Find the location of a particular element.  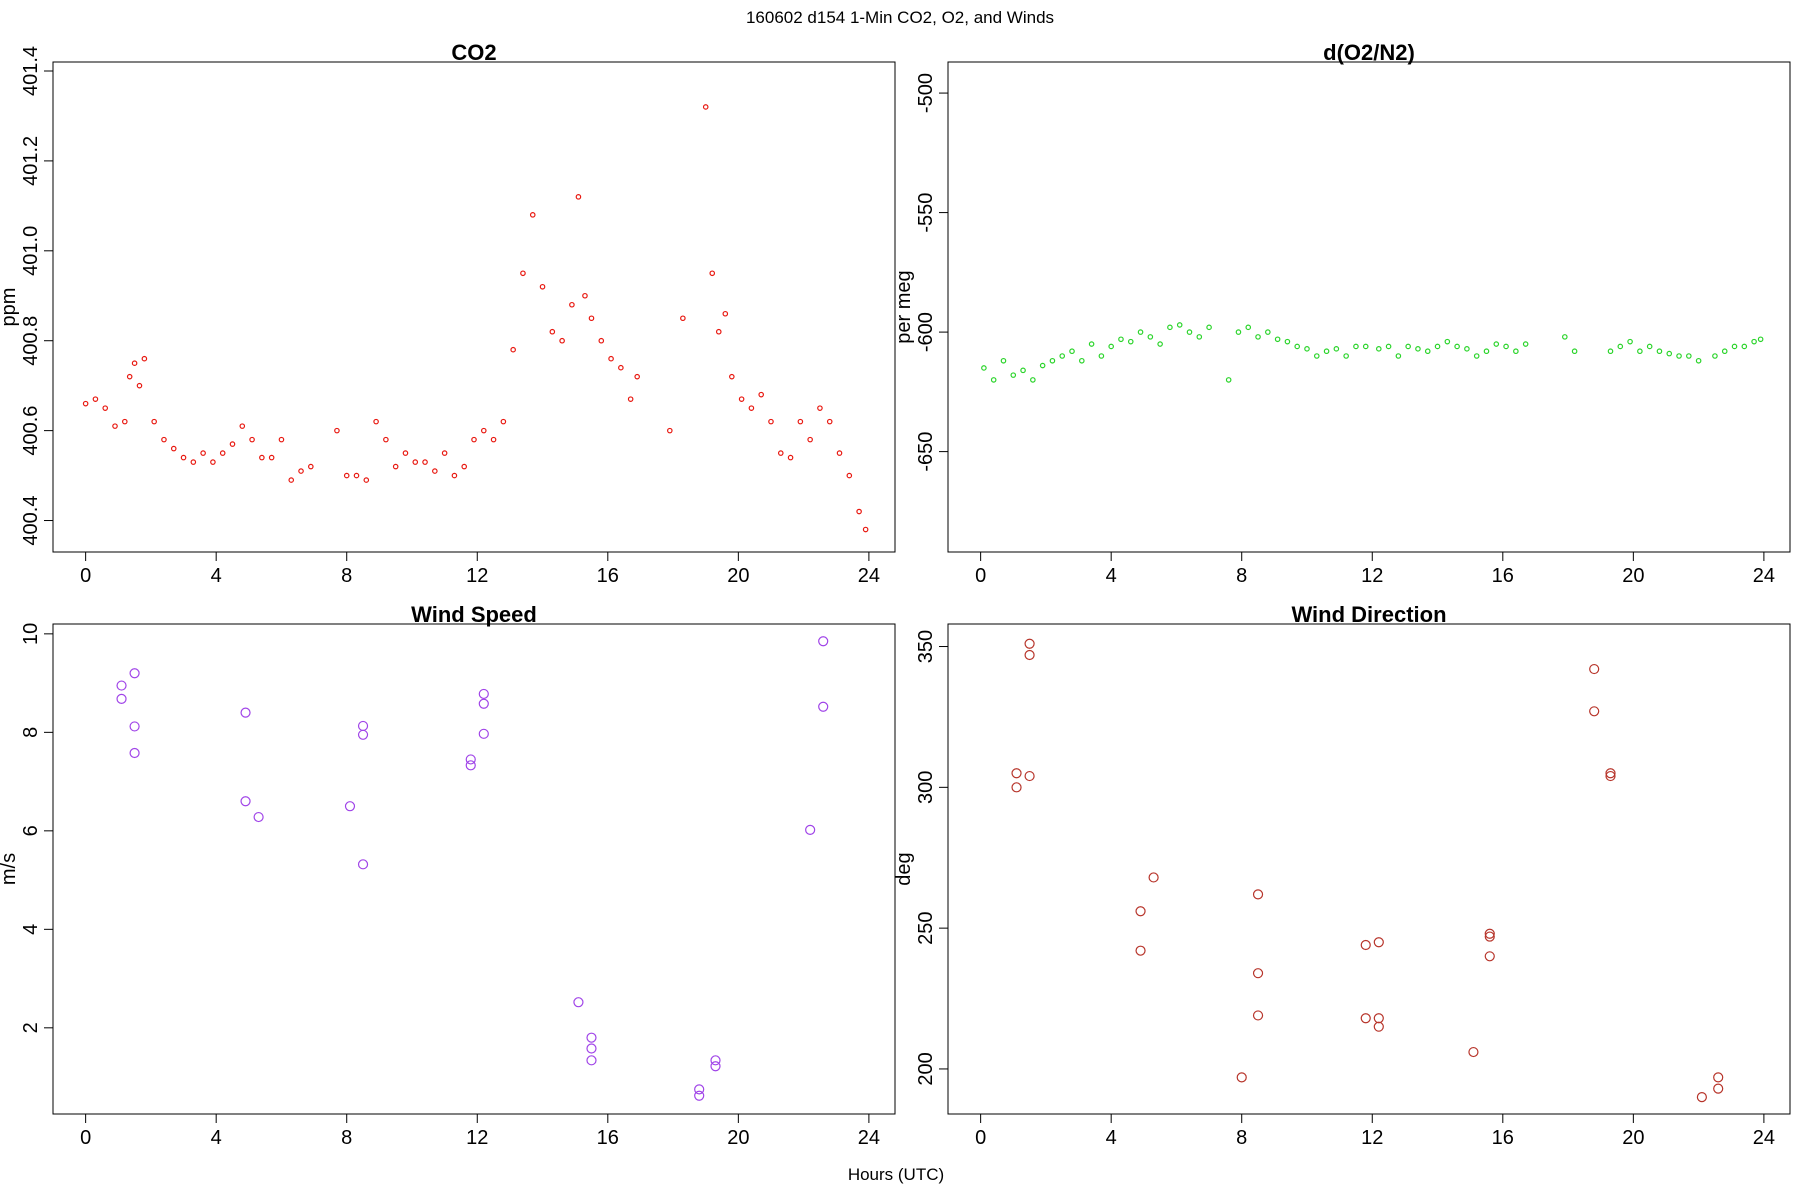

co2-x-tick-label: 0 is located at coordinates (85, 576).